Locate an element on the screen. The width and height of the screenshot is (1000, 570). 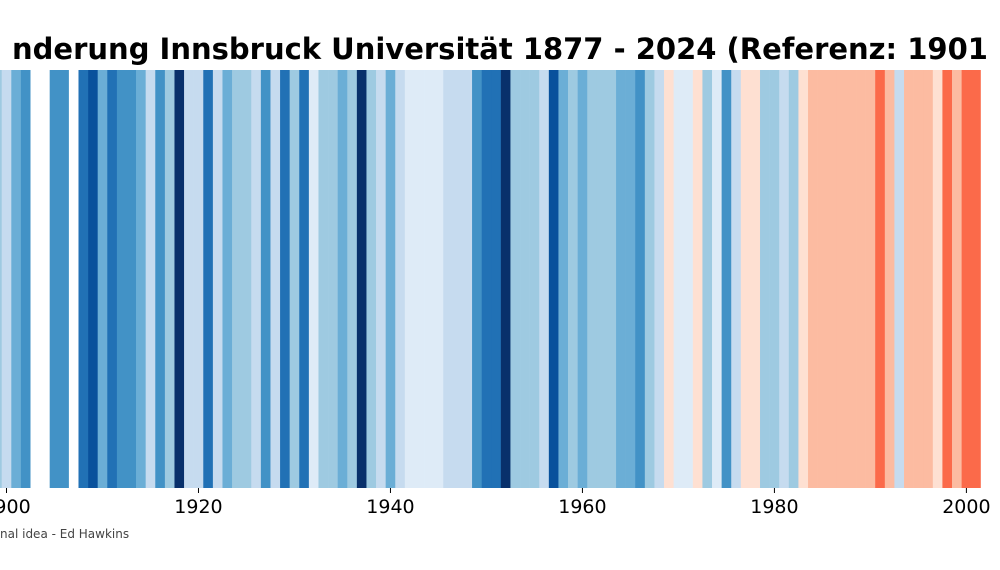
stripe-1994 is located at coordinates (909, 279).